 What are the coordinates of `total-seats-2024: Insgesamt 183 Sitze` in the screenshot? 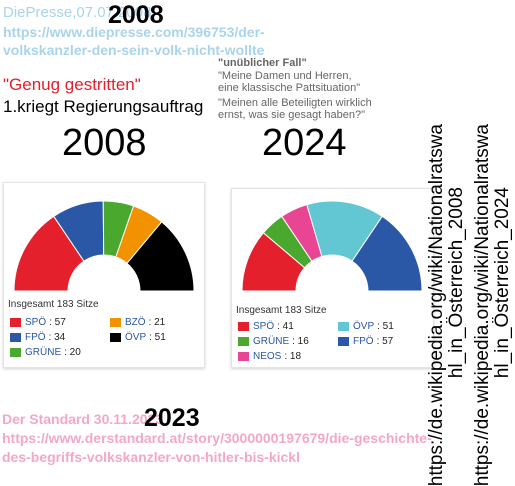 It's located at (281, 310).